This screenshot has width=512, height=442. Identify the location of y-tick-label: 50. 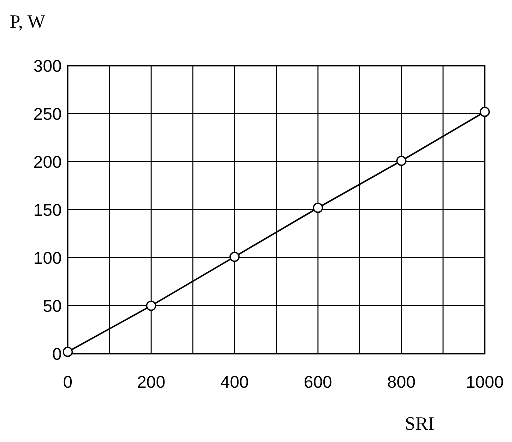
(52, 306).